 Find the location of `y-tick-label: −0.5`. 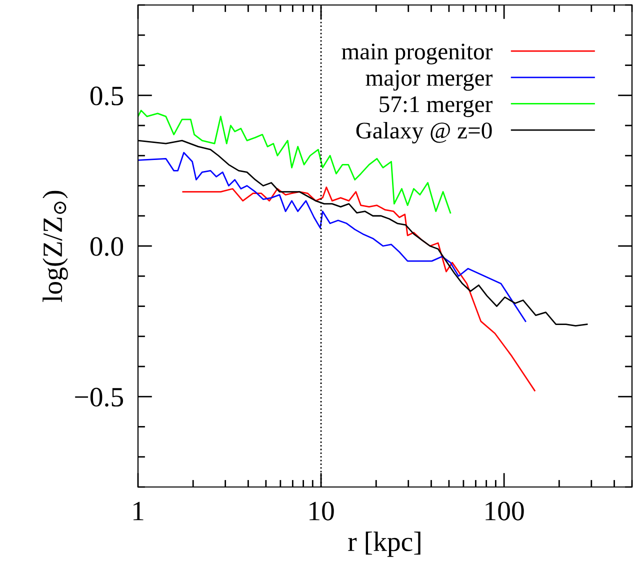

y-tick-label: −0.5 is located at coordinates (99, 397).